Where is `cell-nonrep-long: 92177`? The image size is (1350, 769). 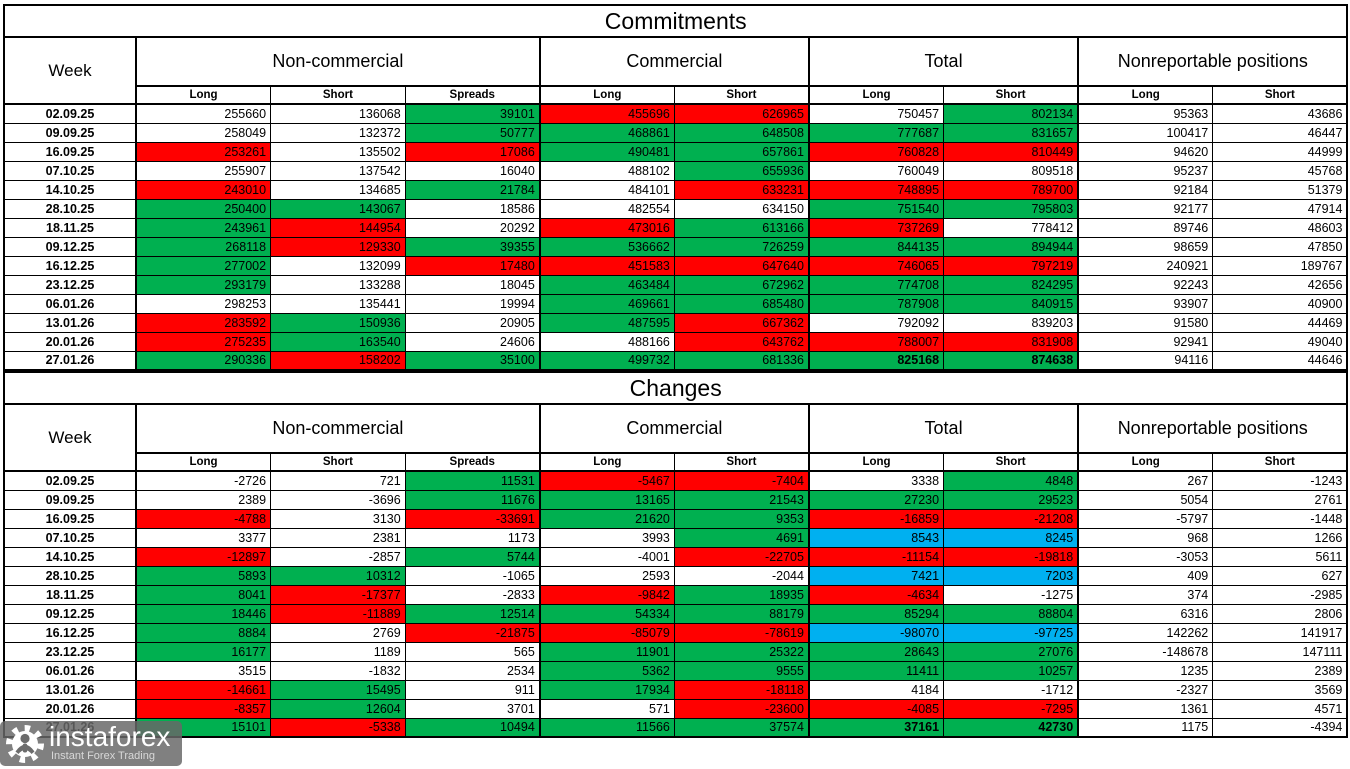 cell-nonrep-long: 92177 is located at coordinates (1145, 208).